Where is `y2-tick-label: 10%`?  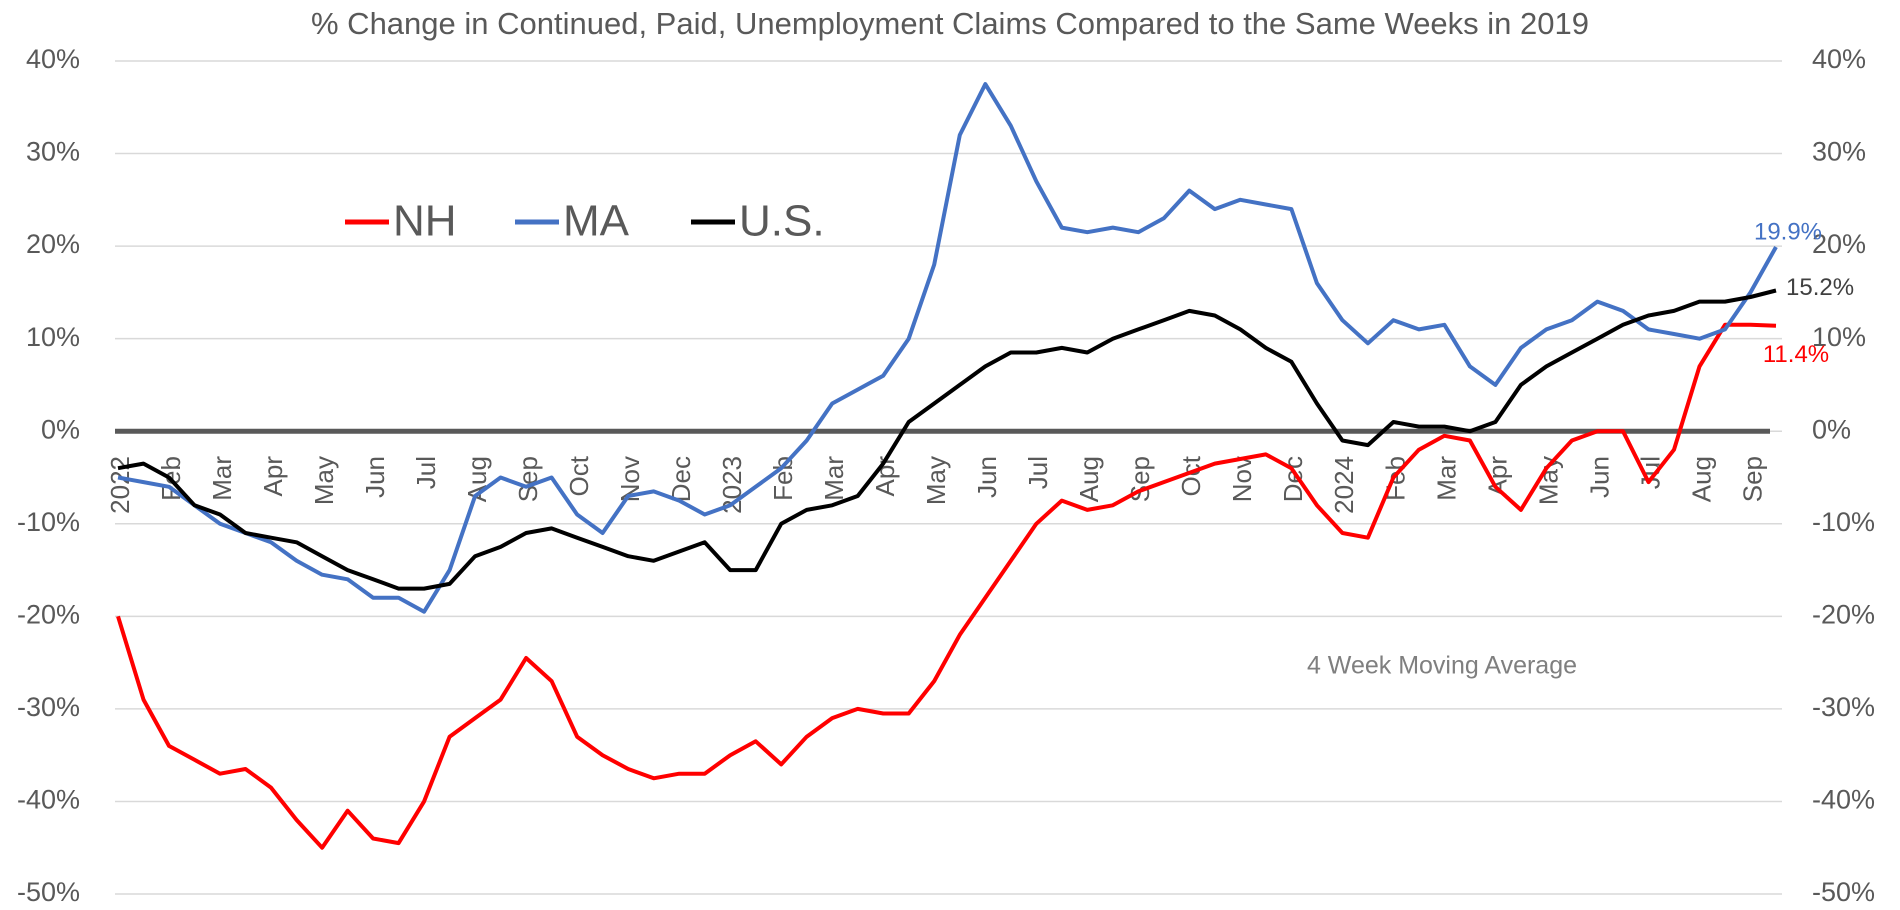 y2-tick-label: 10% is located at coordinates (1839, 337).